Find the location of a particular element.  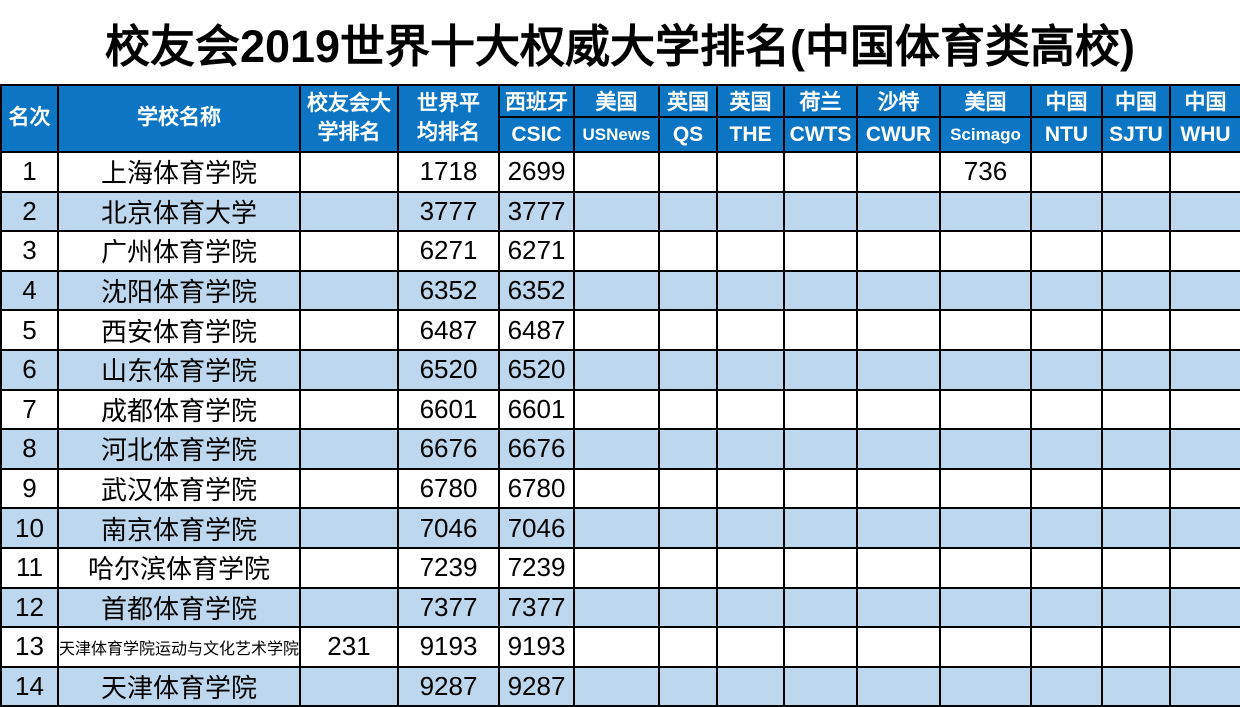

cell-school: 上海体育学院 is located at coordinates (179, 172).